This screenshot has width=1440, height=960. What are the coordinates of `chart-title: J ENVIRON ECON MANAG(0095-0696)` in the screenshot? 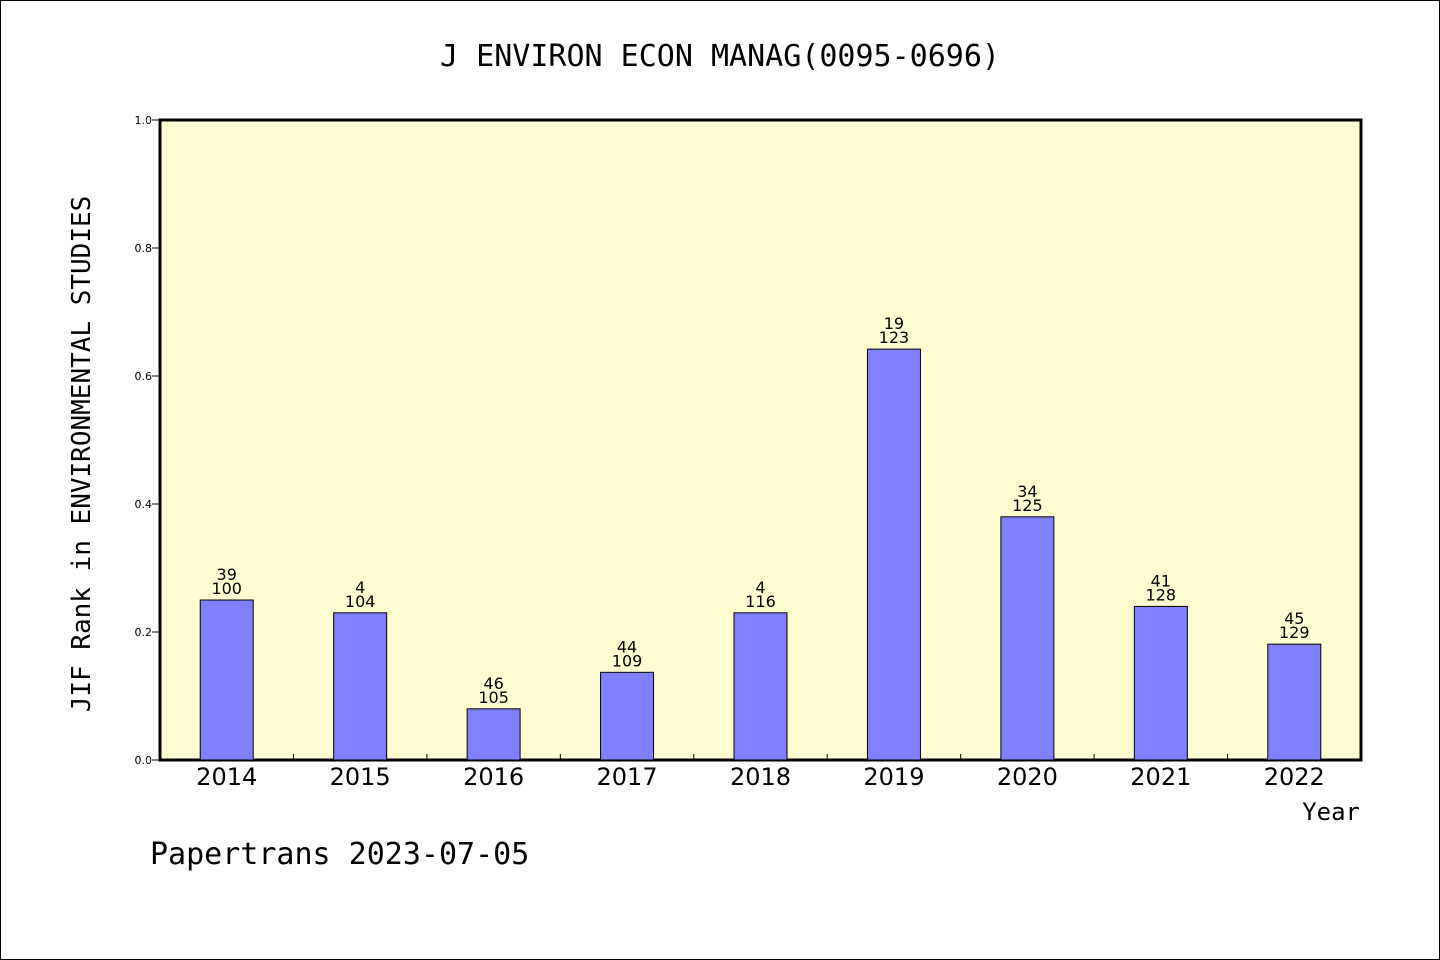 It's located at (720, 56).